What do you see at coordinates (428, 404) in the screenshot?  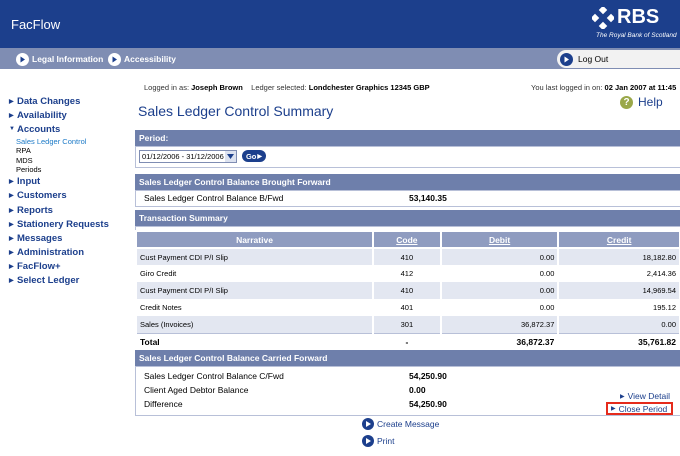 I see `difference-value: 54,250.90` at bounding box center [428, 404].